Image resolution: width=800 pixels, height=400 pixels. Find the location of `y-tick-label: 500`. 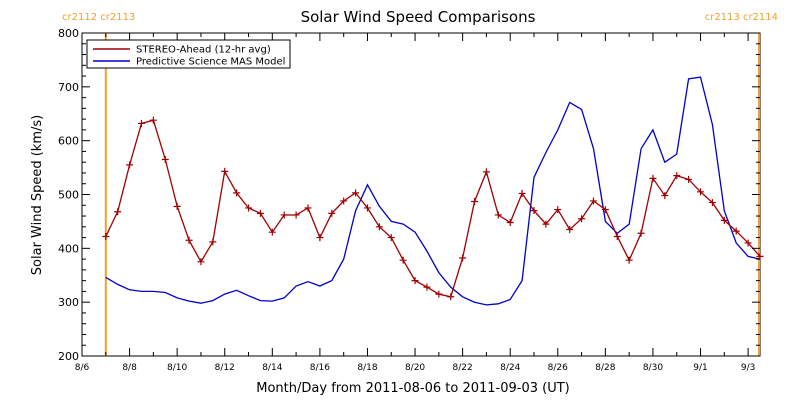

y-tick-label: 500 is located at coordinates (68, 195).